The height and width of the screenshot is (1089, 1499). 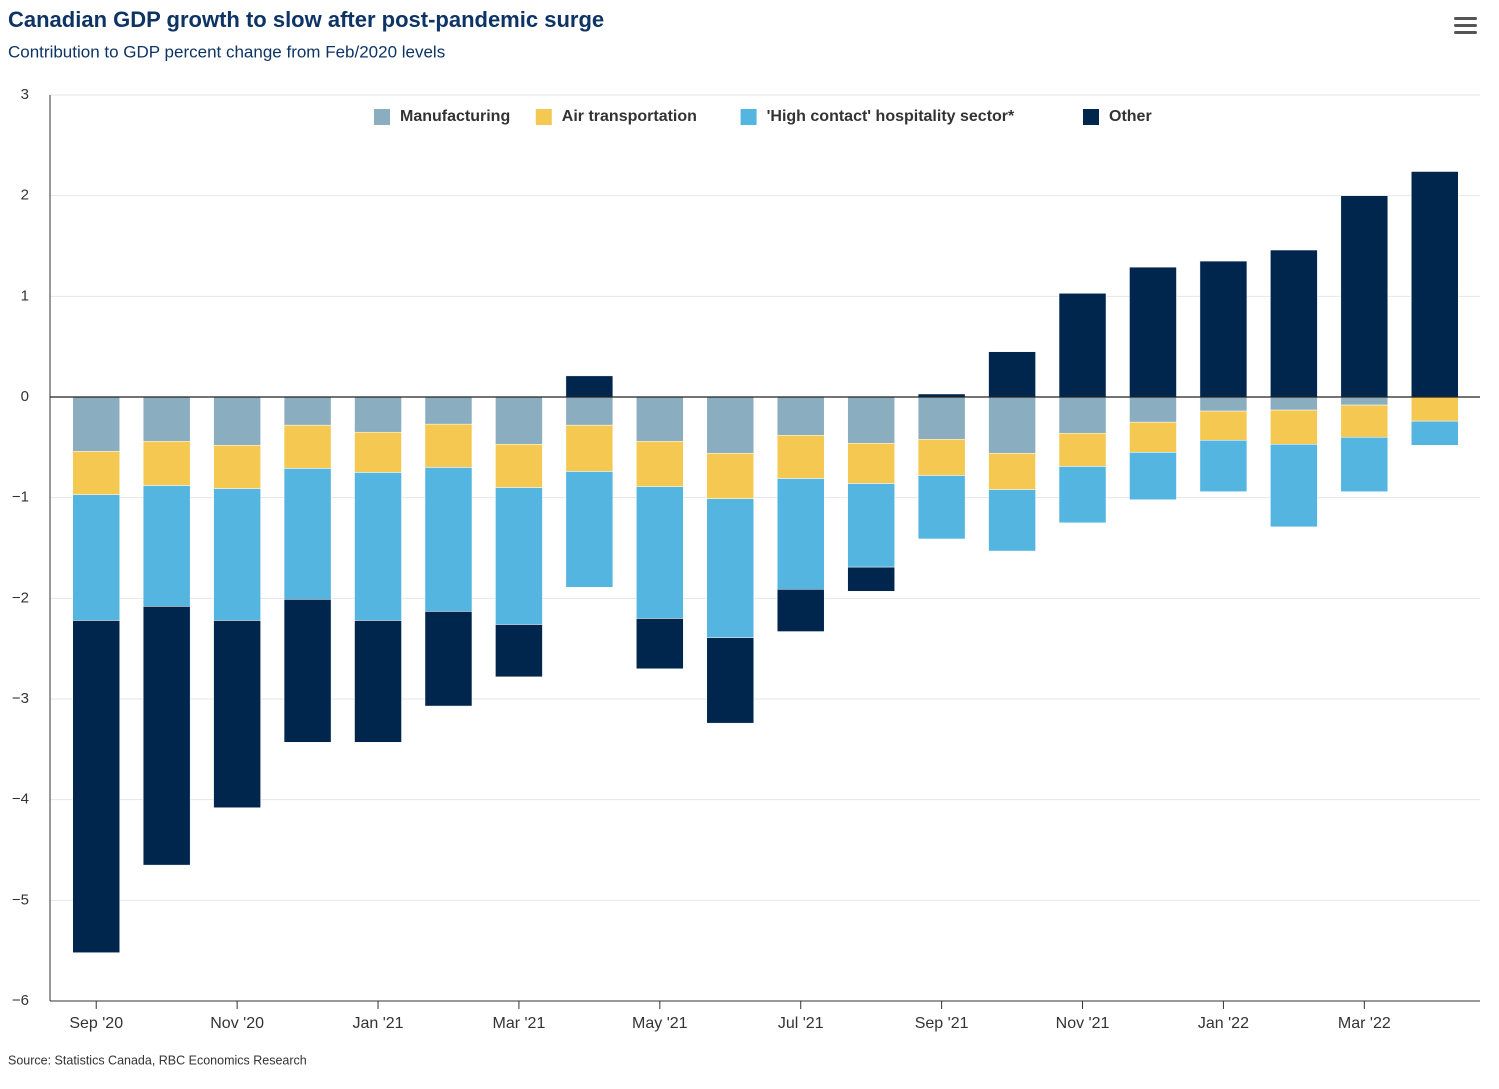 What do you see at coordinates (237, 1023) in the screenshot?
I see `x-tick-label: Nov '20` at bounding box center [237, 1023].